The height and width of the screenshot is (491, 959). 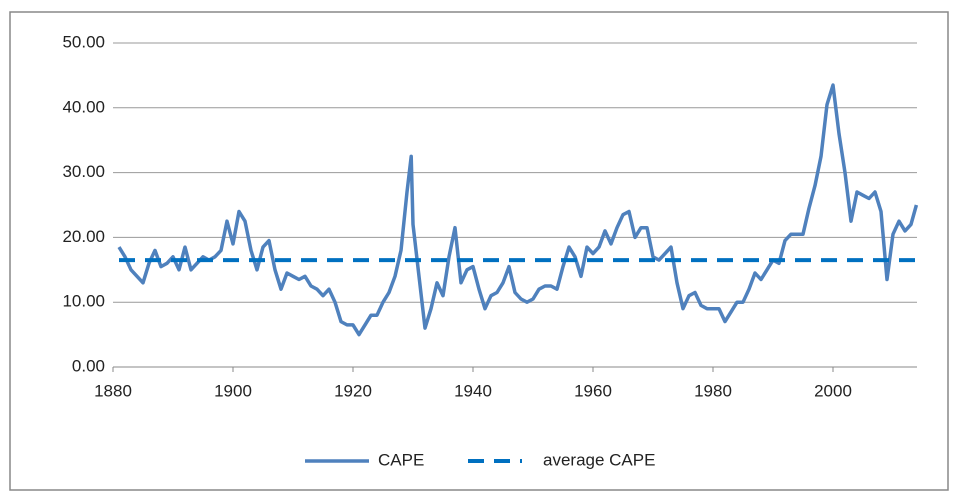 What do you see at coordinates (88, 365) in the screenshot?
I see `y-tick-label: 0.00` at bounding box center [88, 365].